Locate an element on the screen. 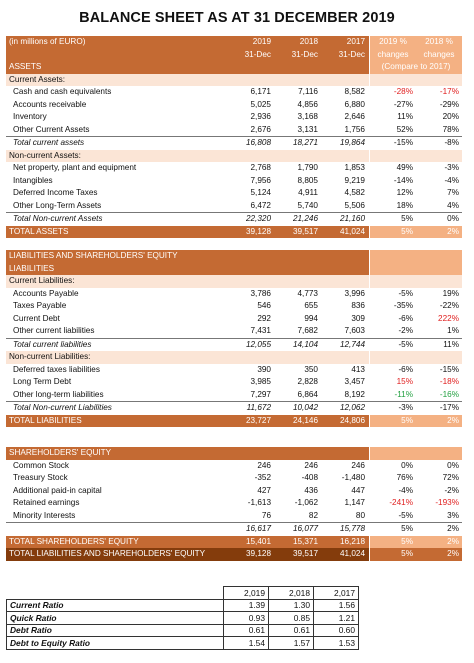 The width and height of the screenshot is (474, 663). change-2018: -4% is located at coordinates (451, 180).